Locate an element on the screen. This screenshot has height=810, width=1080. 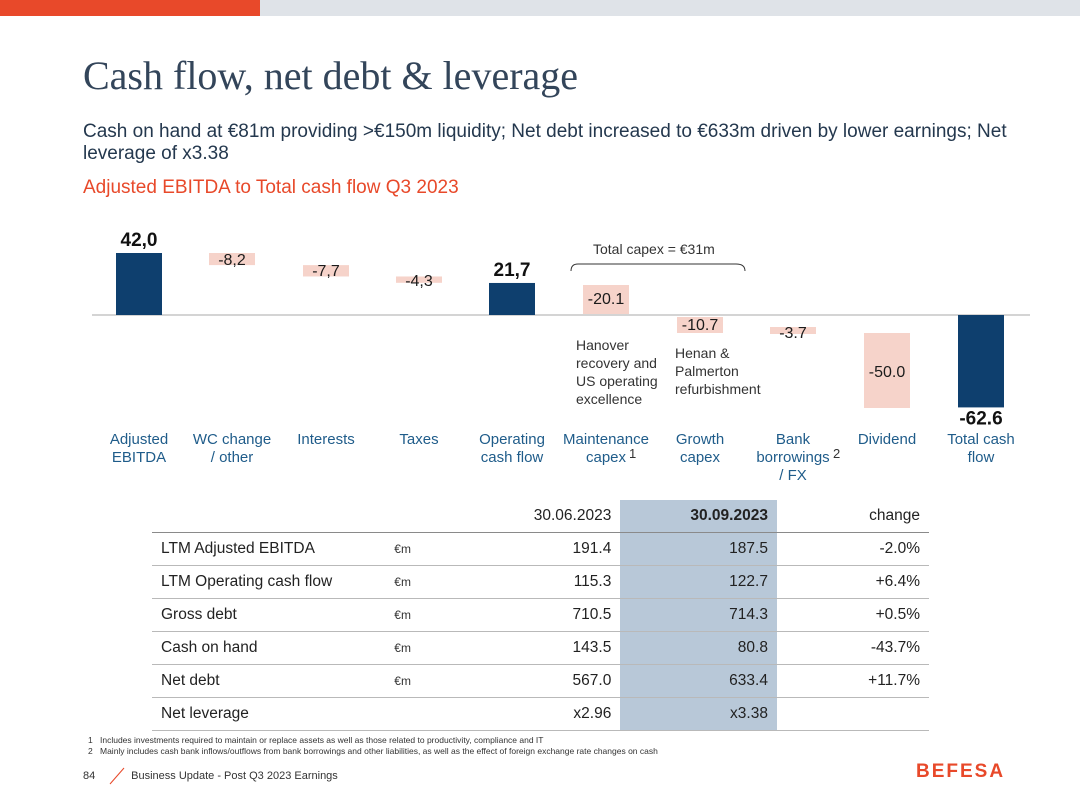
category-label: Interests is located at coordinates (326, 439).